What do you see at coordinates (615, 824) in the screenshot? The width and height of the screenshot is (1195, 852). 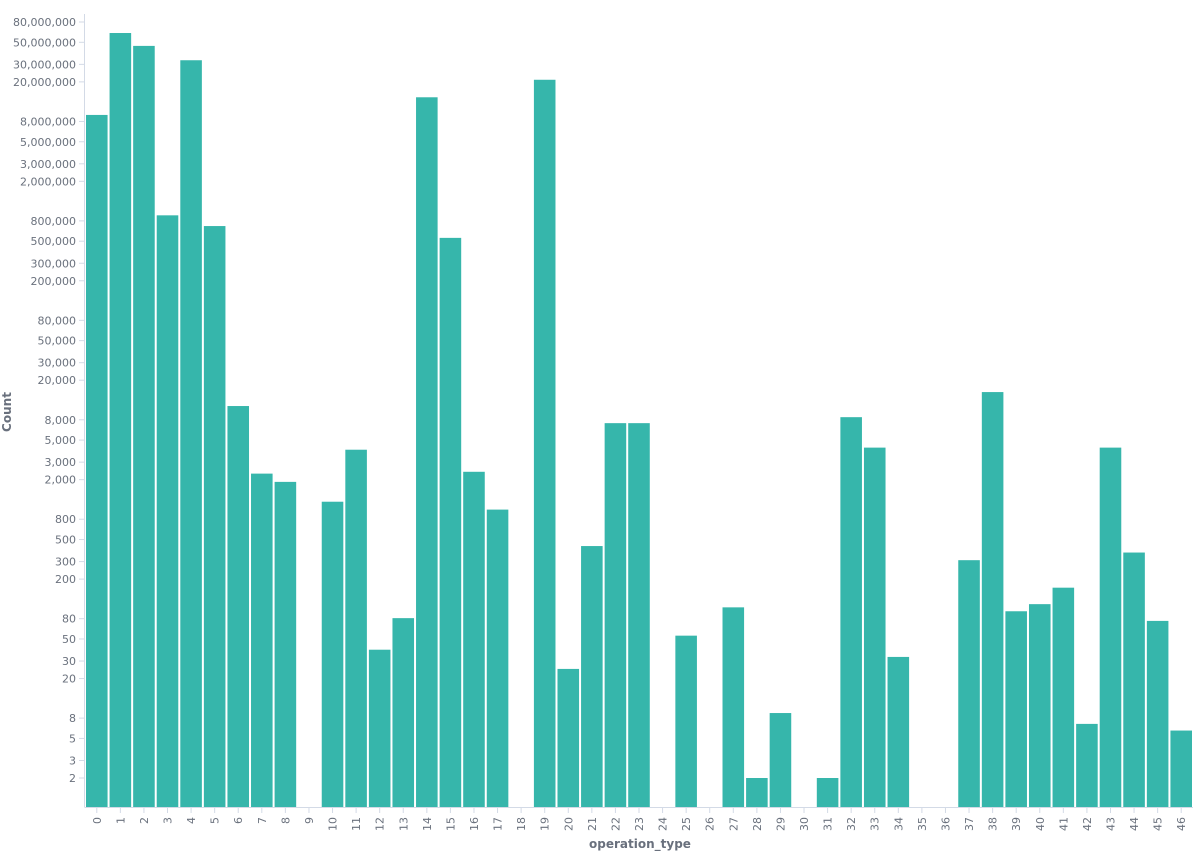 I see `x-tick-label: 22` at bounding box center [615, 824].